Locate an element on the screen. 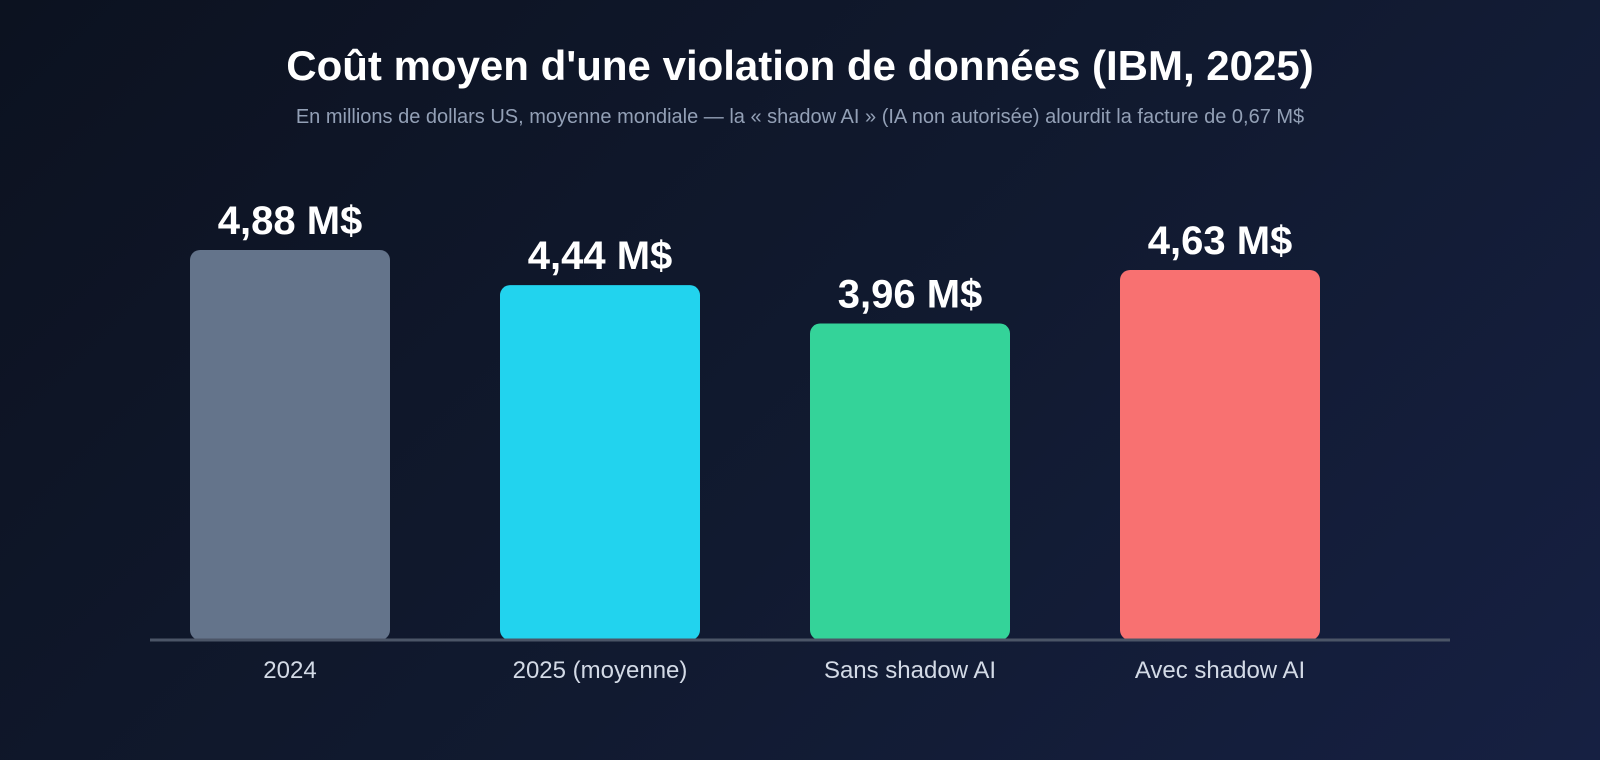 The image size is (1600, 760). bar-value-label: 4,63 M$ is located at coordinates (1220, 241).